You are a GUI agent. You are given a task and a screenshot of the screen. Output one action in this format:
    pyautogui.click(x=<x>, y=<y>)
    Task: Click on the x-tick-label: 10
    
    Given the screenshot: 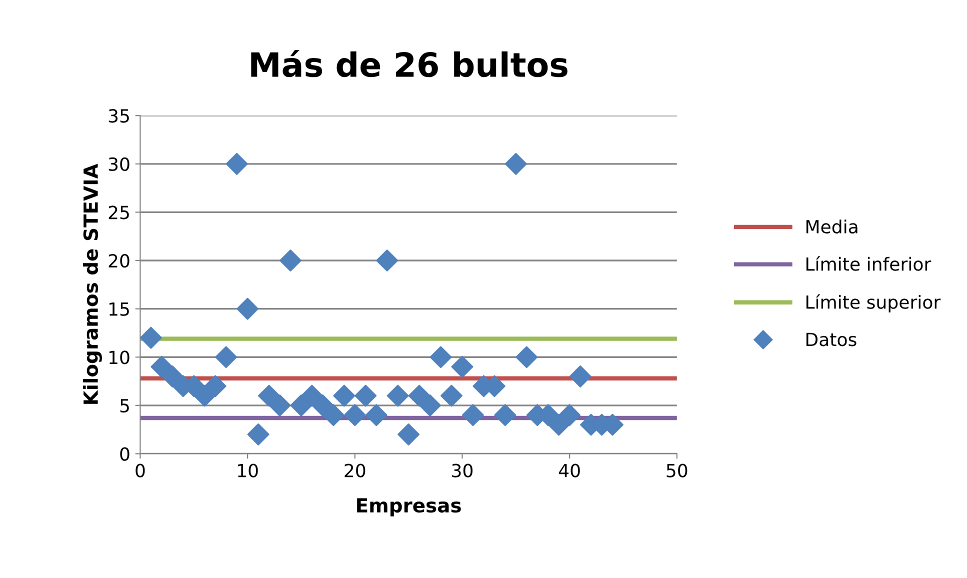 What is the action you would take?
    pyautogui.click(x=248, y=471)
    